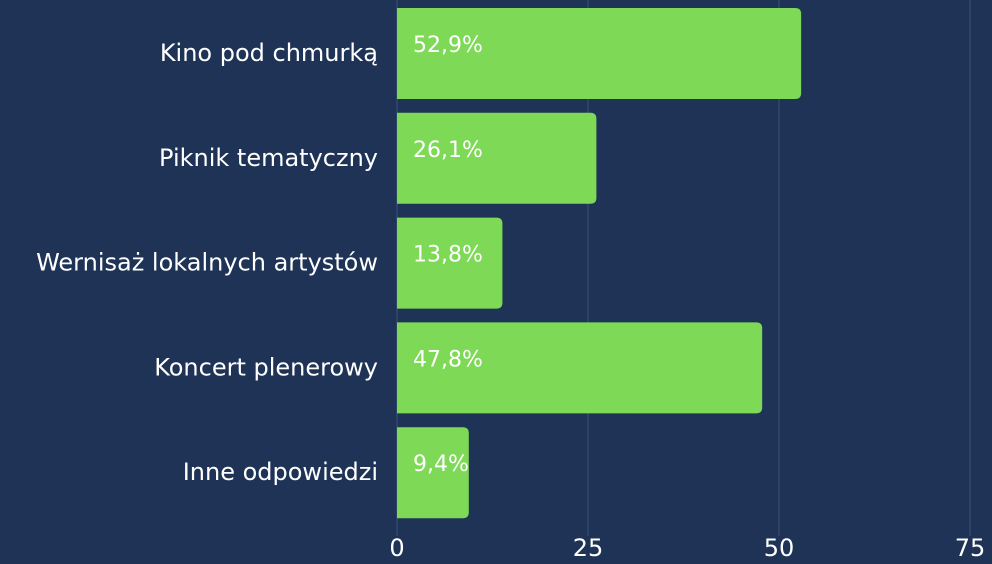  Describe the element at coordinates (280, 472) in the screenshot. I see `category-label: Inne odpowiedzi` at that location.